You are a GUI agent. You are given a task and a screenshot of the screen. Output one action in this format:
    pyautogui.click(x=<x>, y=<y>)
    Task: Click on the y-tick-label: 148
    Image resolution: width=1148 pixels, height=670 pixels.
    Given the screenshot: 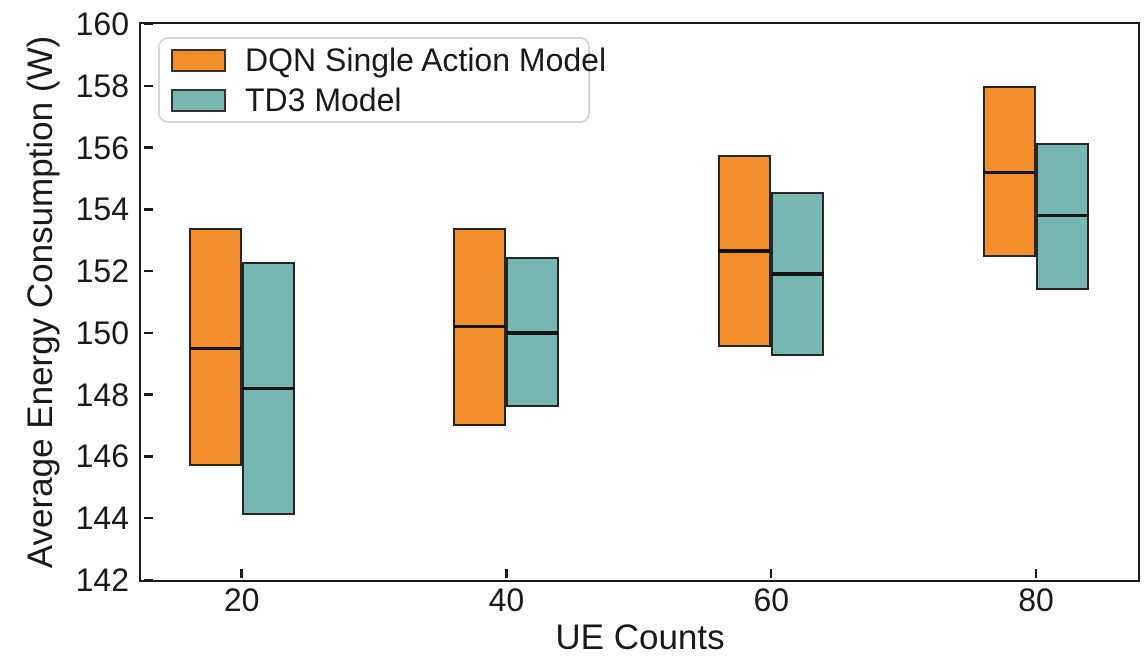 What is the action you would take?
    pyautogui.click(x=102, y=394)
    